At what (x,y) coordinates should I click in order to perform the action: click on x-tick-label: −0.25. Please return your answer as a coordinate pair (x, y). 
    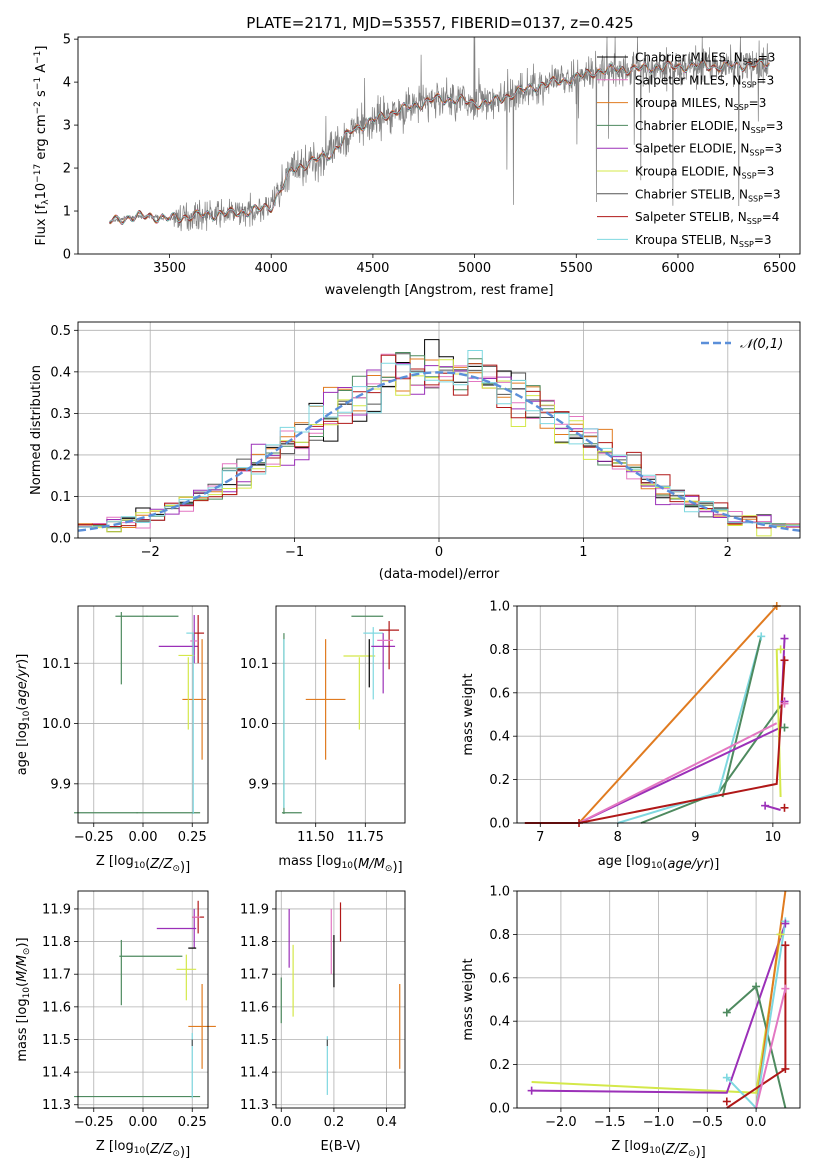
    Looking at the image, I should click on (94, 1122).